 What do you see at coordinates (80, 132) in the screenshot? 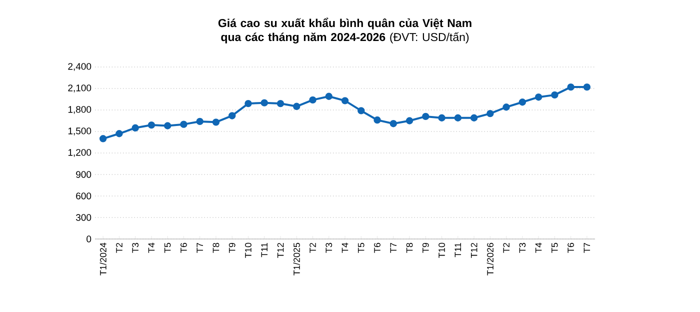
I see `y-tick-label: 1,500` at bounding box center [80, 132].